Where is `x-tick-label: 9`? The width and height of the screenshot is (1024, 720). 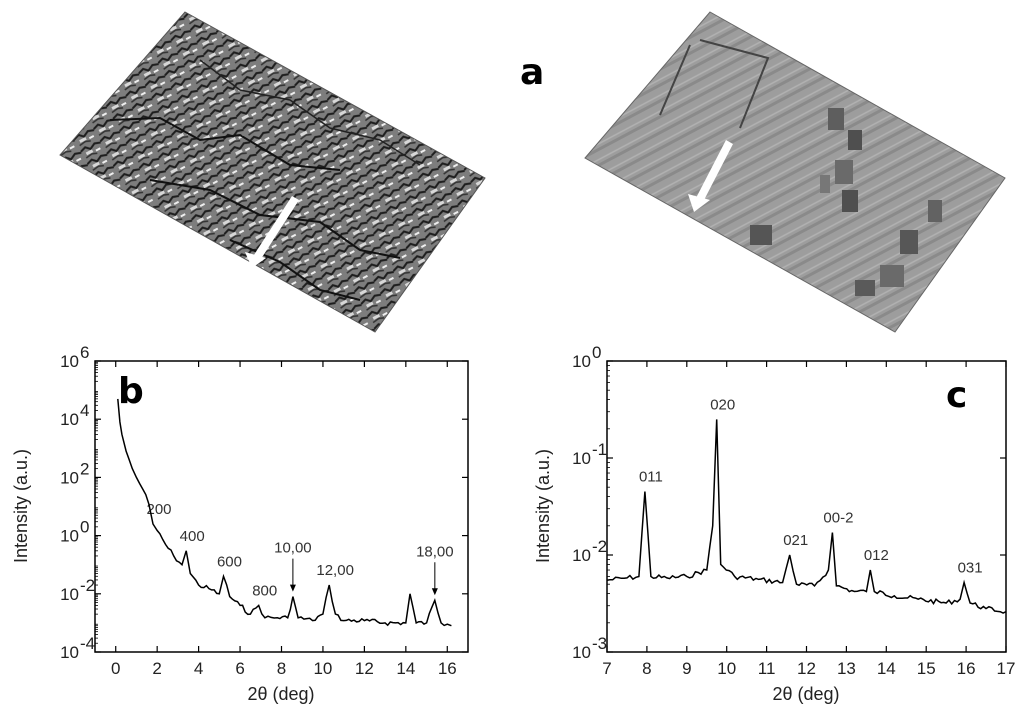
x-tick-label: 9 is located at coordinates (686, 668).